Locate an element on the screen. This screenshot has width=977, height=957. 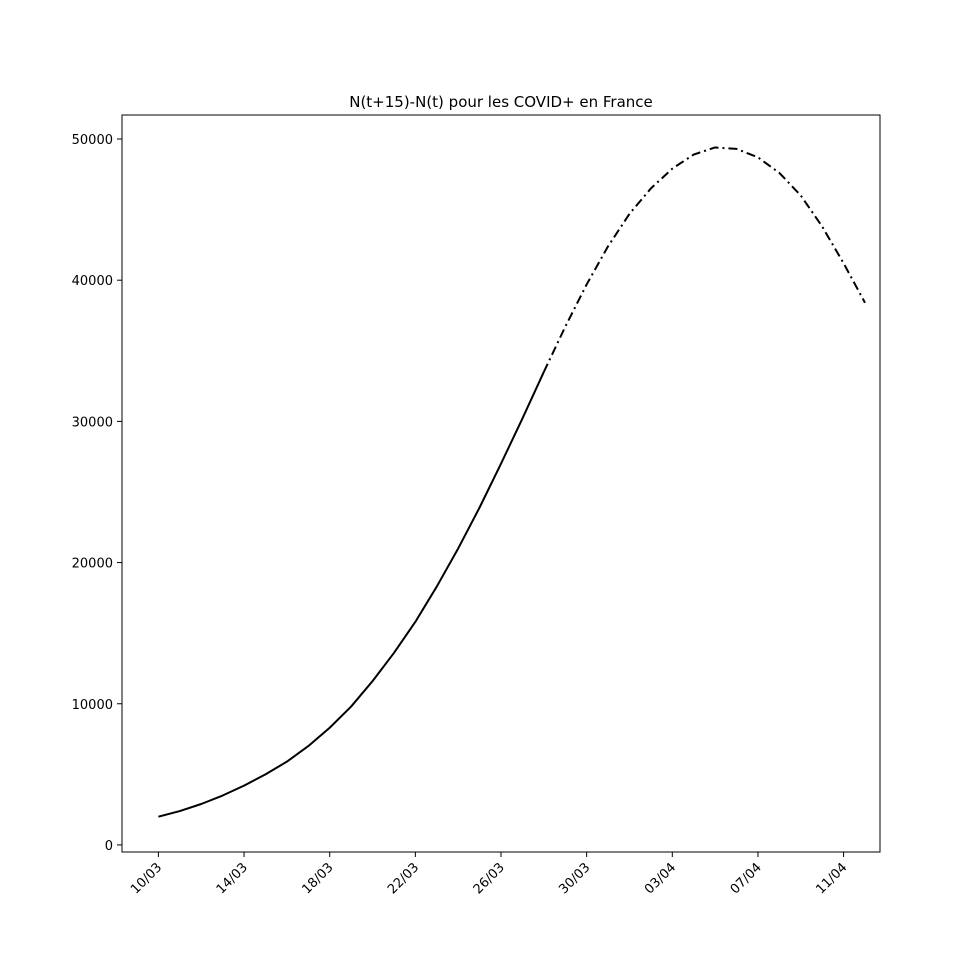
y-tick-label: 40000 is located at coordinates (92, 281).